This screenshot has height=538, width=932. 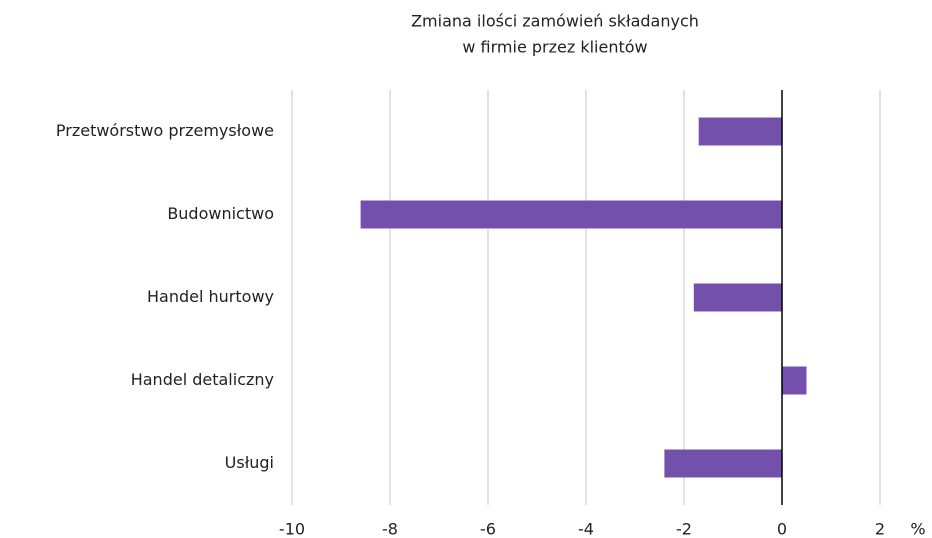 I want to click on chart-title: w firmie przez klientów, so click(x=554, y=47).